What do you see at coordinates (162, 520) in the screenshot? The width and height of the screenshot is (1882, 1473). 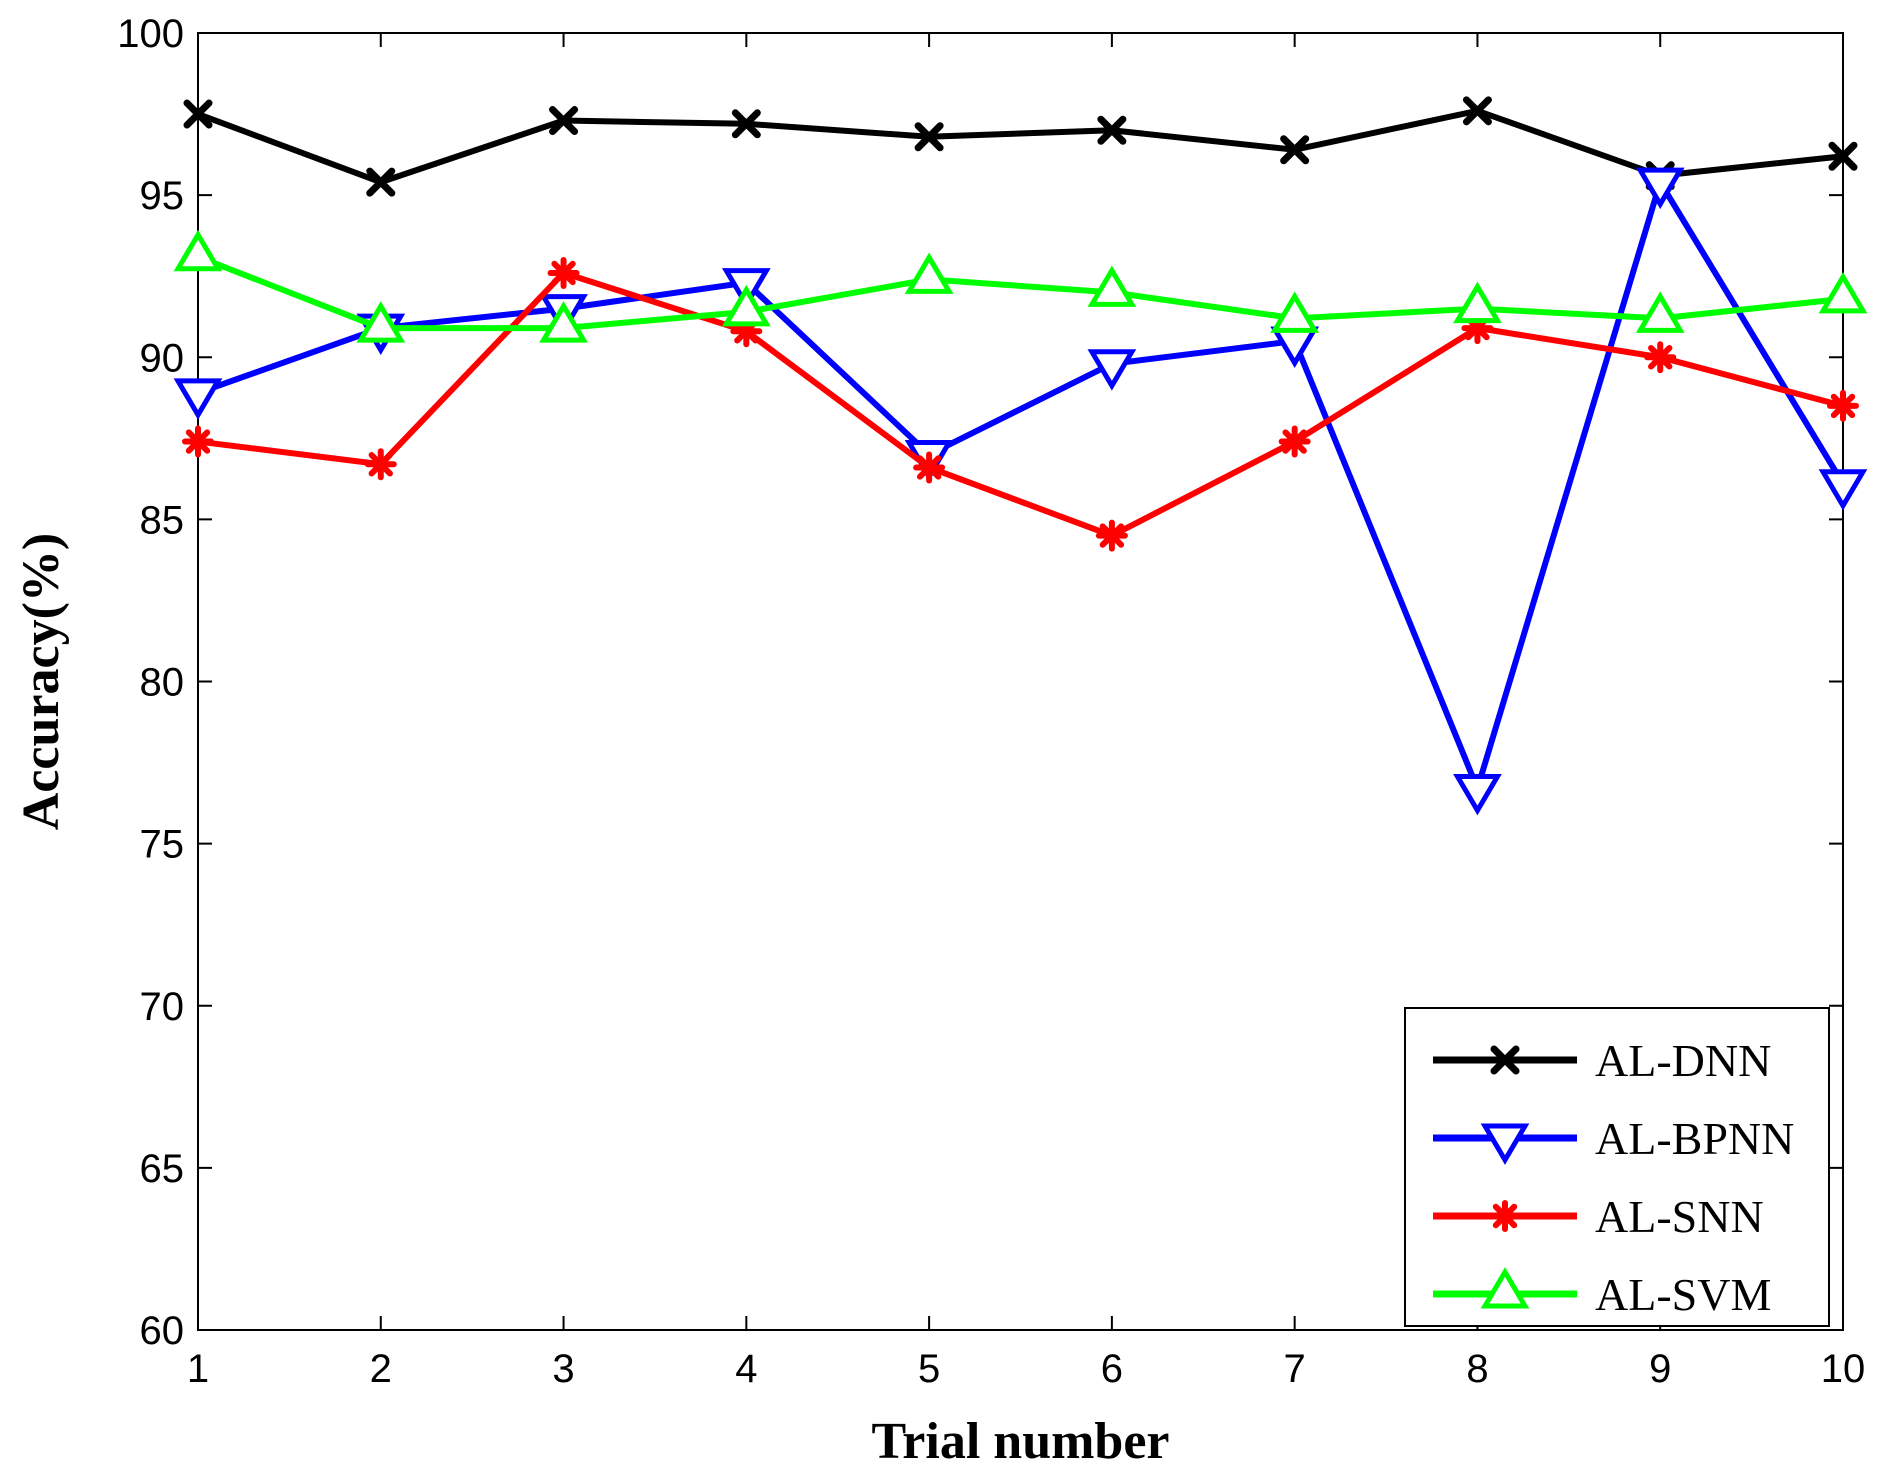 I see `y-tick-label: 85` at bounding box center [162, 520].